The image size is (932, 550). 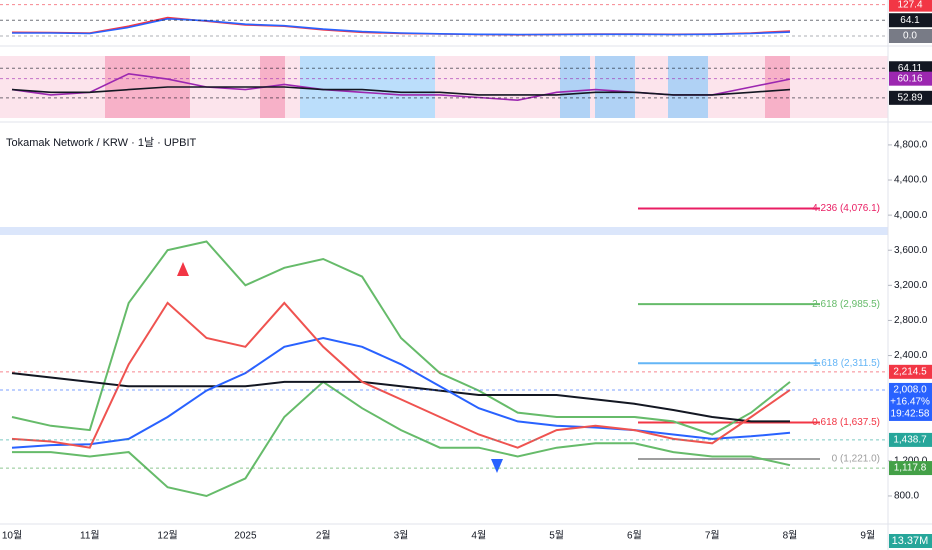 What do you see at coordinates (634, 536) in the screenshot?
I see `x-tick-label: 6월` at bounding box center [634, 536].